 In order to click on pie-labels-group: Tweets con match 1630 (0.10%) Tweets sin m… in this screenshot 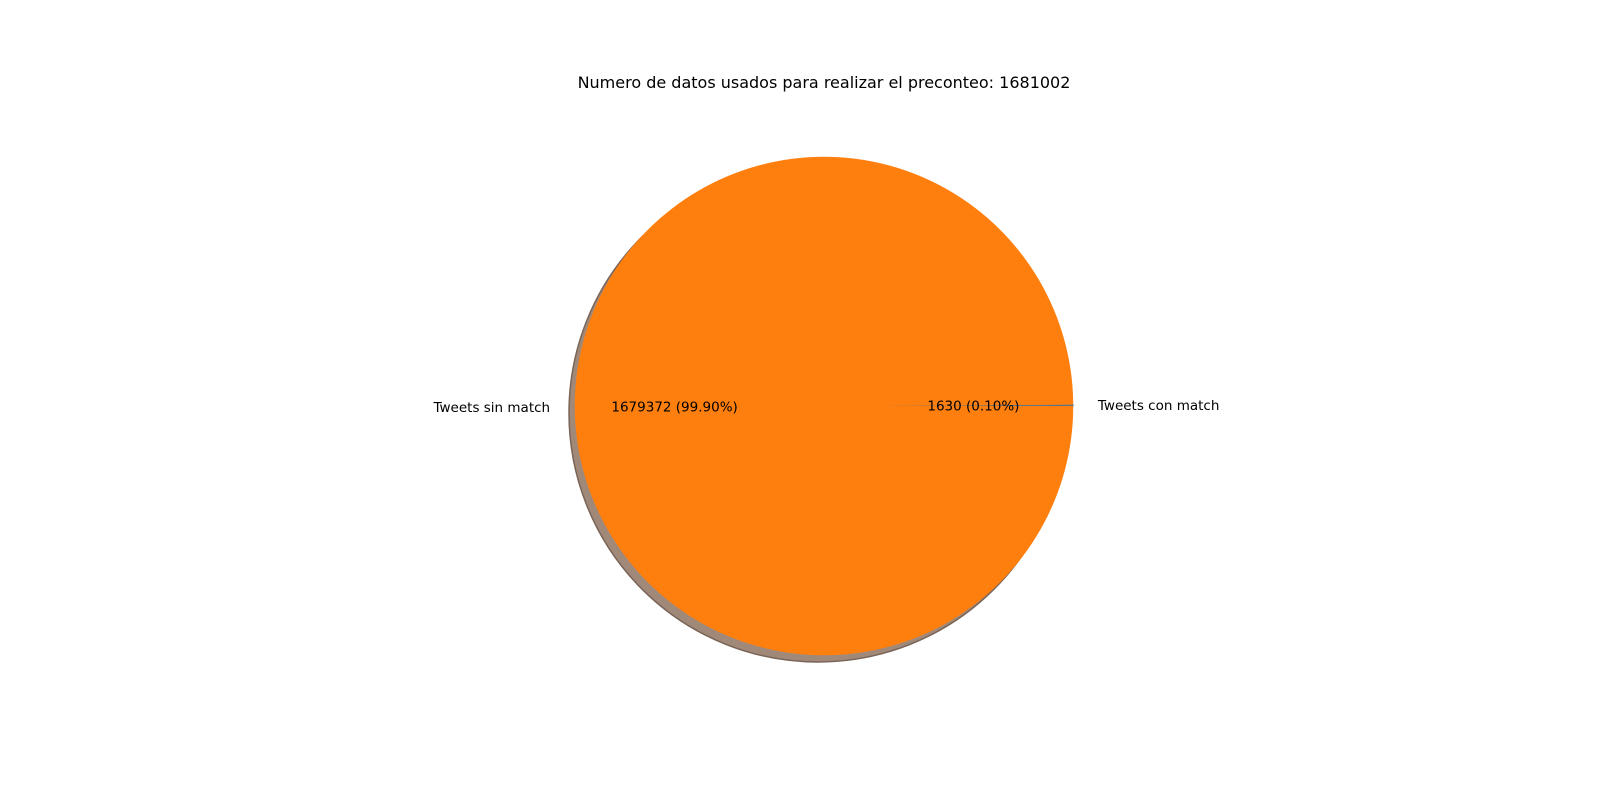, I will do `click(825, 407)`.